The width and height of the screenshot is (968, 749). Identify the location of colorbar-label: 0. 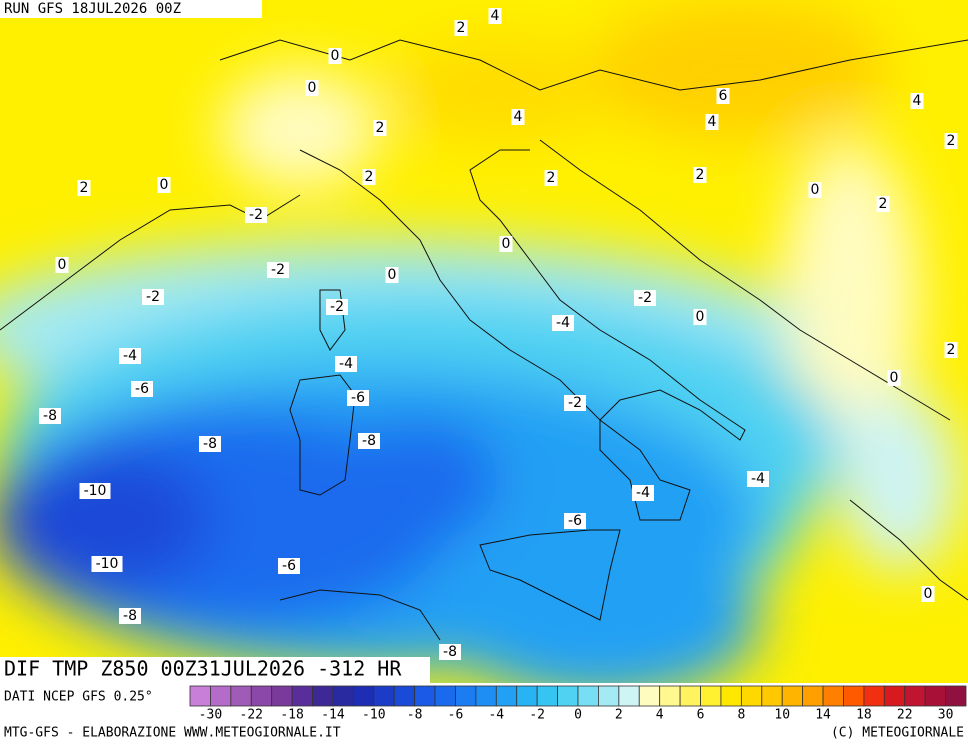
(578, 715).